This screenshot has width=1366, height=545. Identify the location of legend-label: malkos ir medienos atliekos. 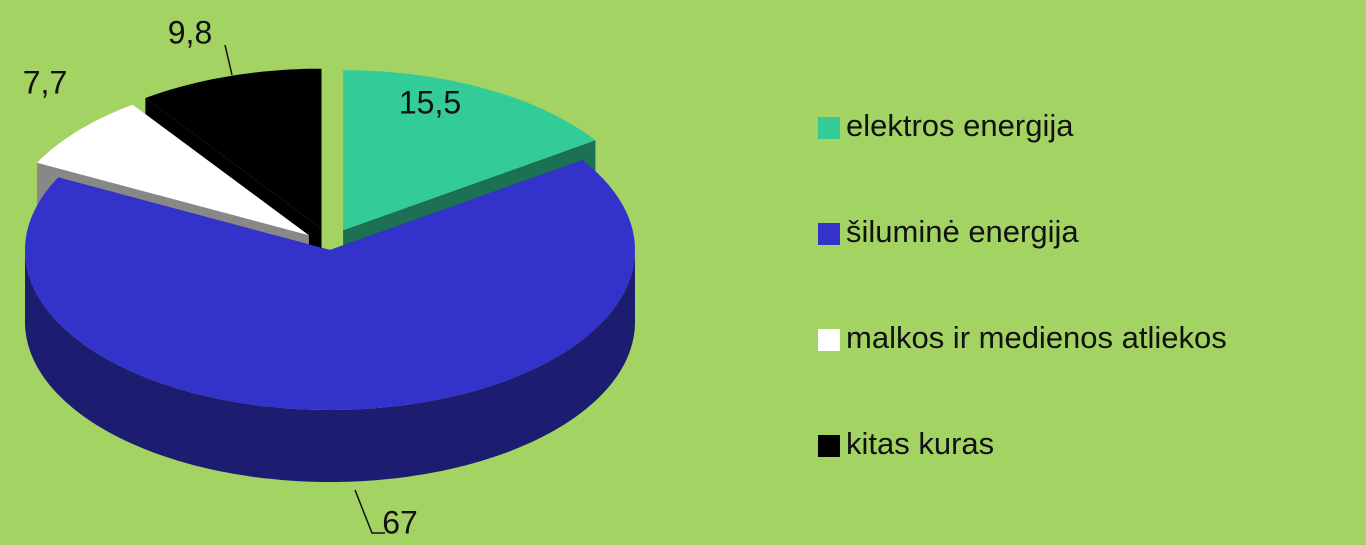
(1036, 337).